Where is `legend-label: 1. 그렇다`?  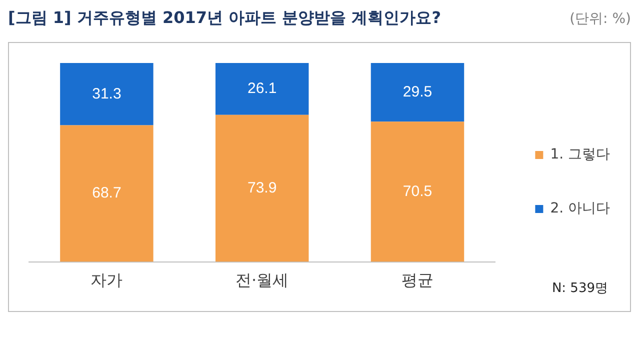 legend-label: 1. 그렇다 is located at coordinates (580, 154).